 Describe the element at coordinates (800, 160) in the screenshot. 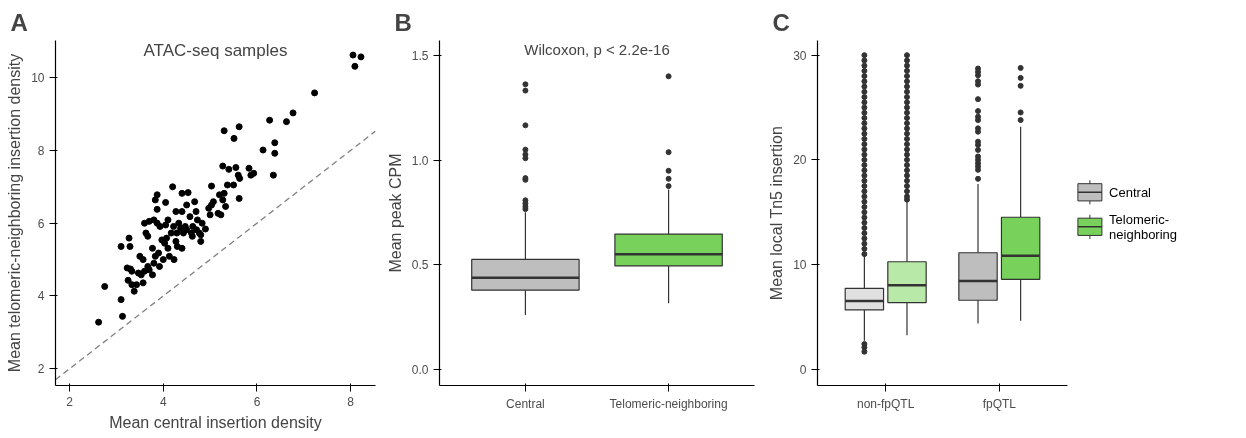

I see `y-tick-label: 20` at that location.